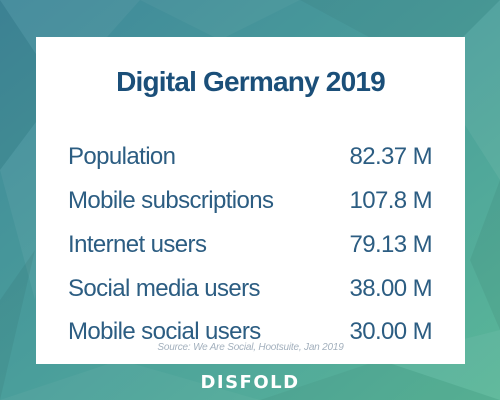 The height and width of the screenshot is (400, 500). I want to click on stat-row-social-media-users: Social media users 38.00 M, so click(250, 289).